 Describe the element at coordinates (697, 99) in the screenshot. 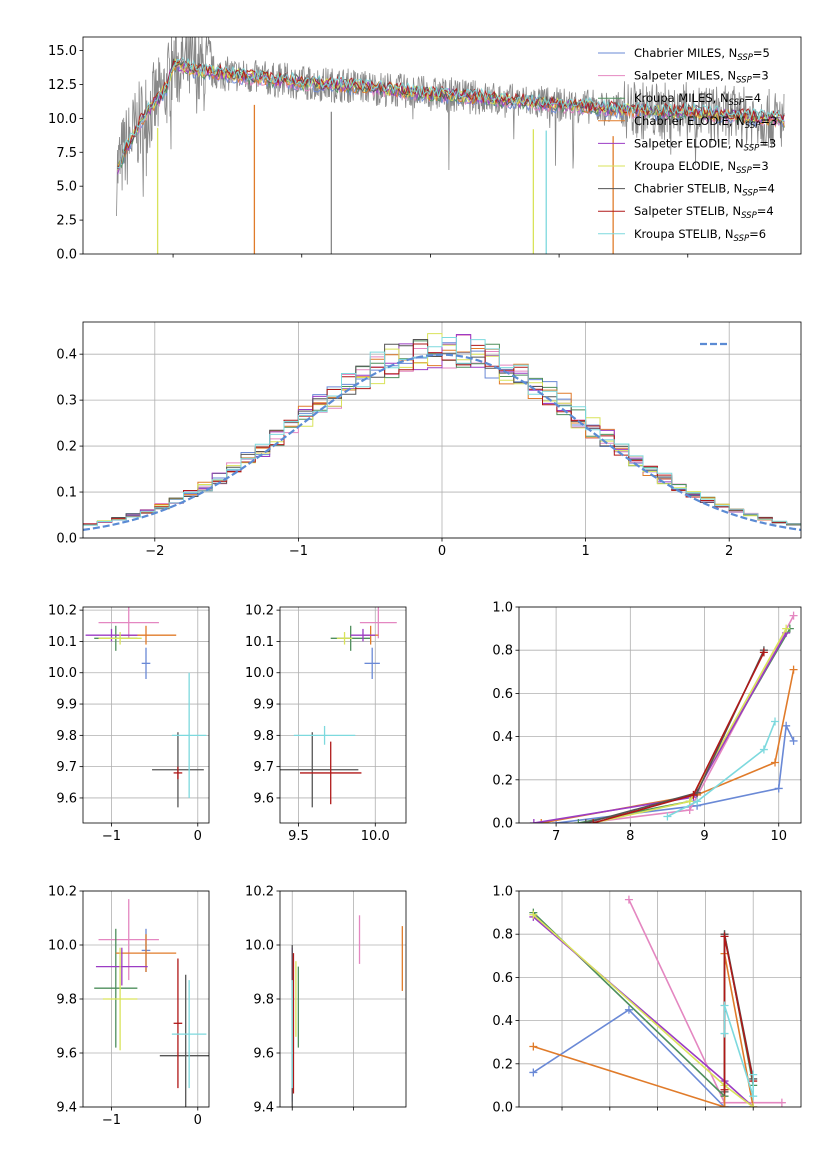

I see `legend-label: Kroupa MILES, NSSP=4` at that location.